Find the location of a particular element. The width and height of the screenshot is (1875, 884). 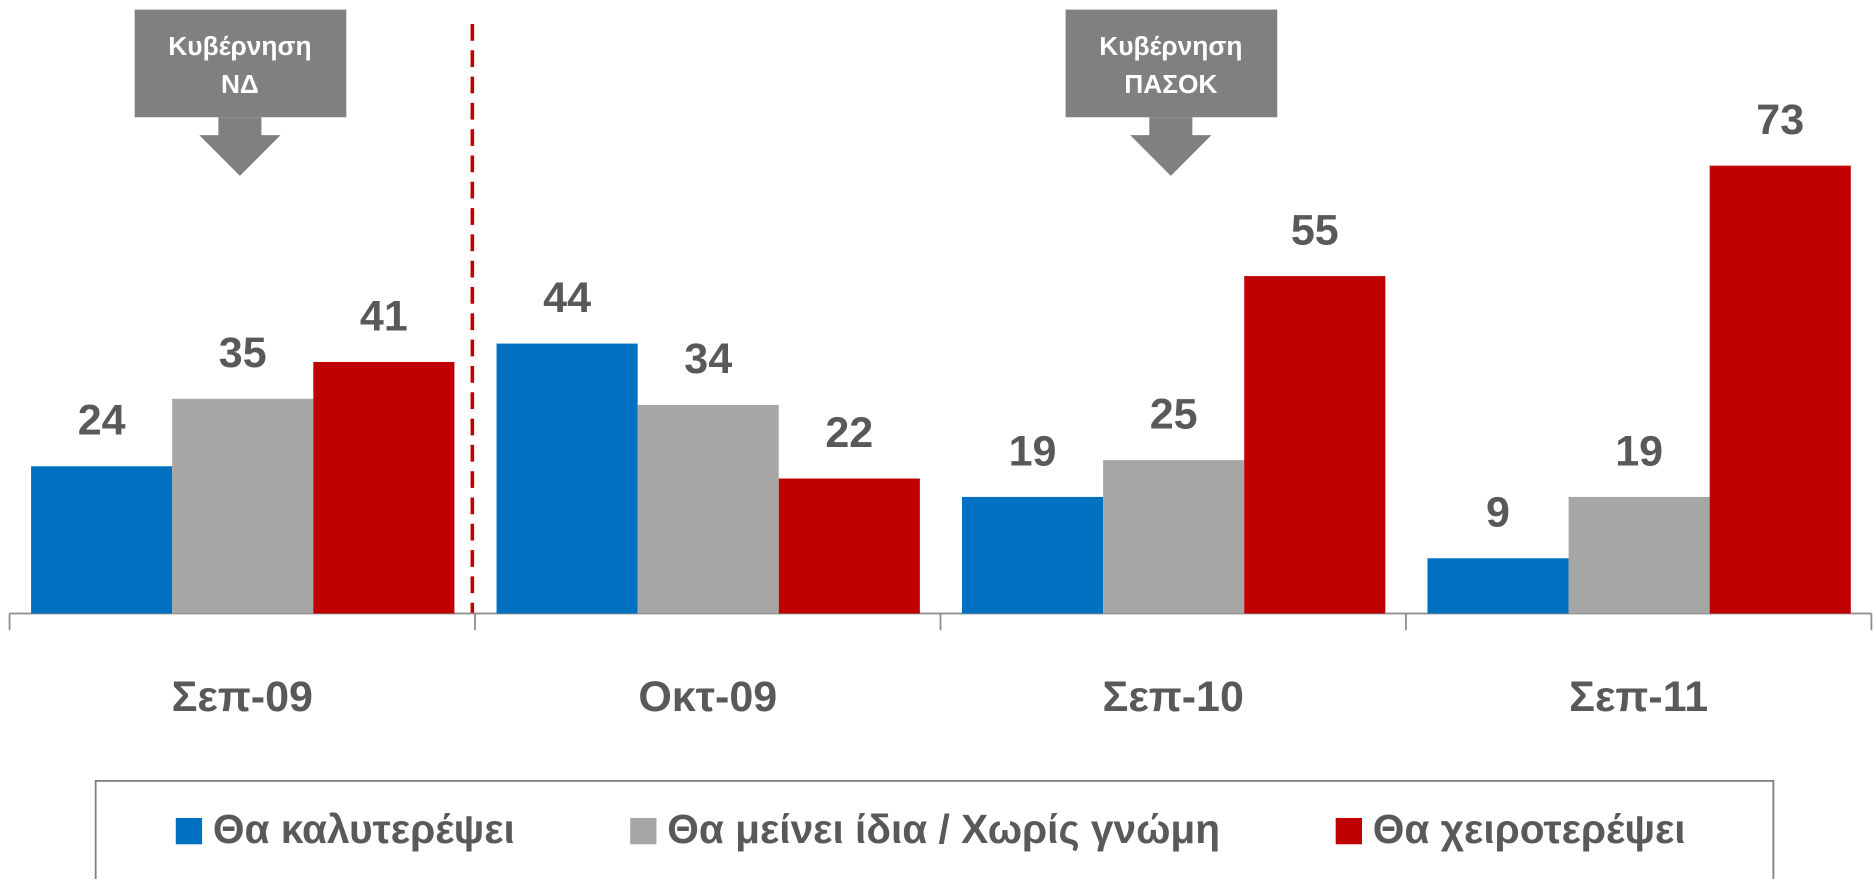

x-tick-label: Σεπ-11 is located at coordinates (1638, 697).